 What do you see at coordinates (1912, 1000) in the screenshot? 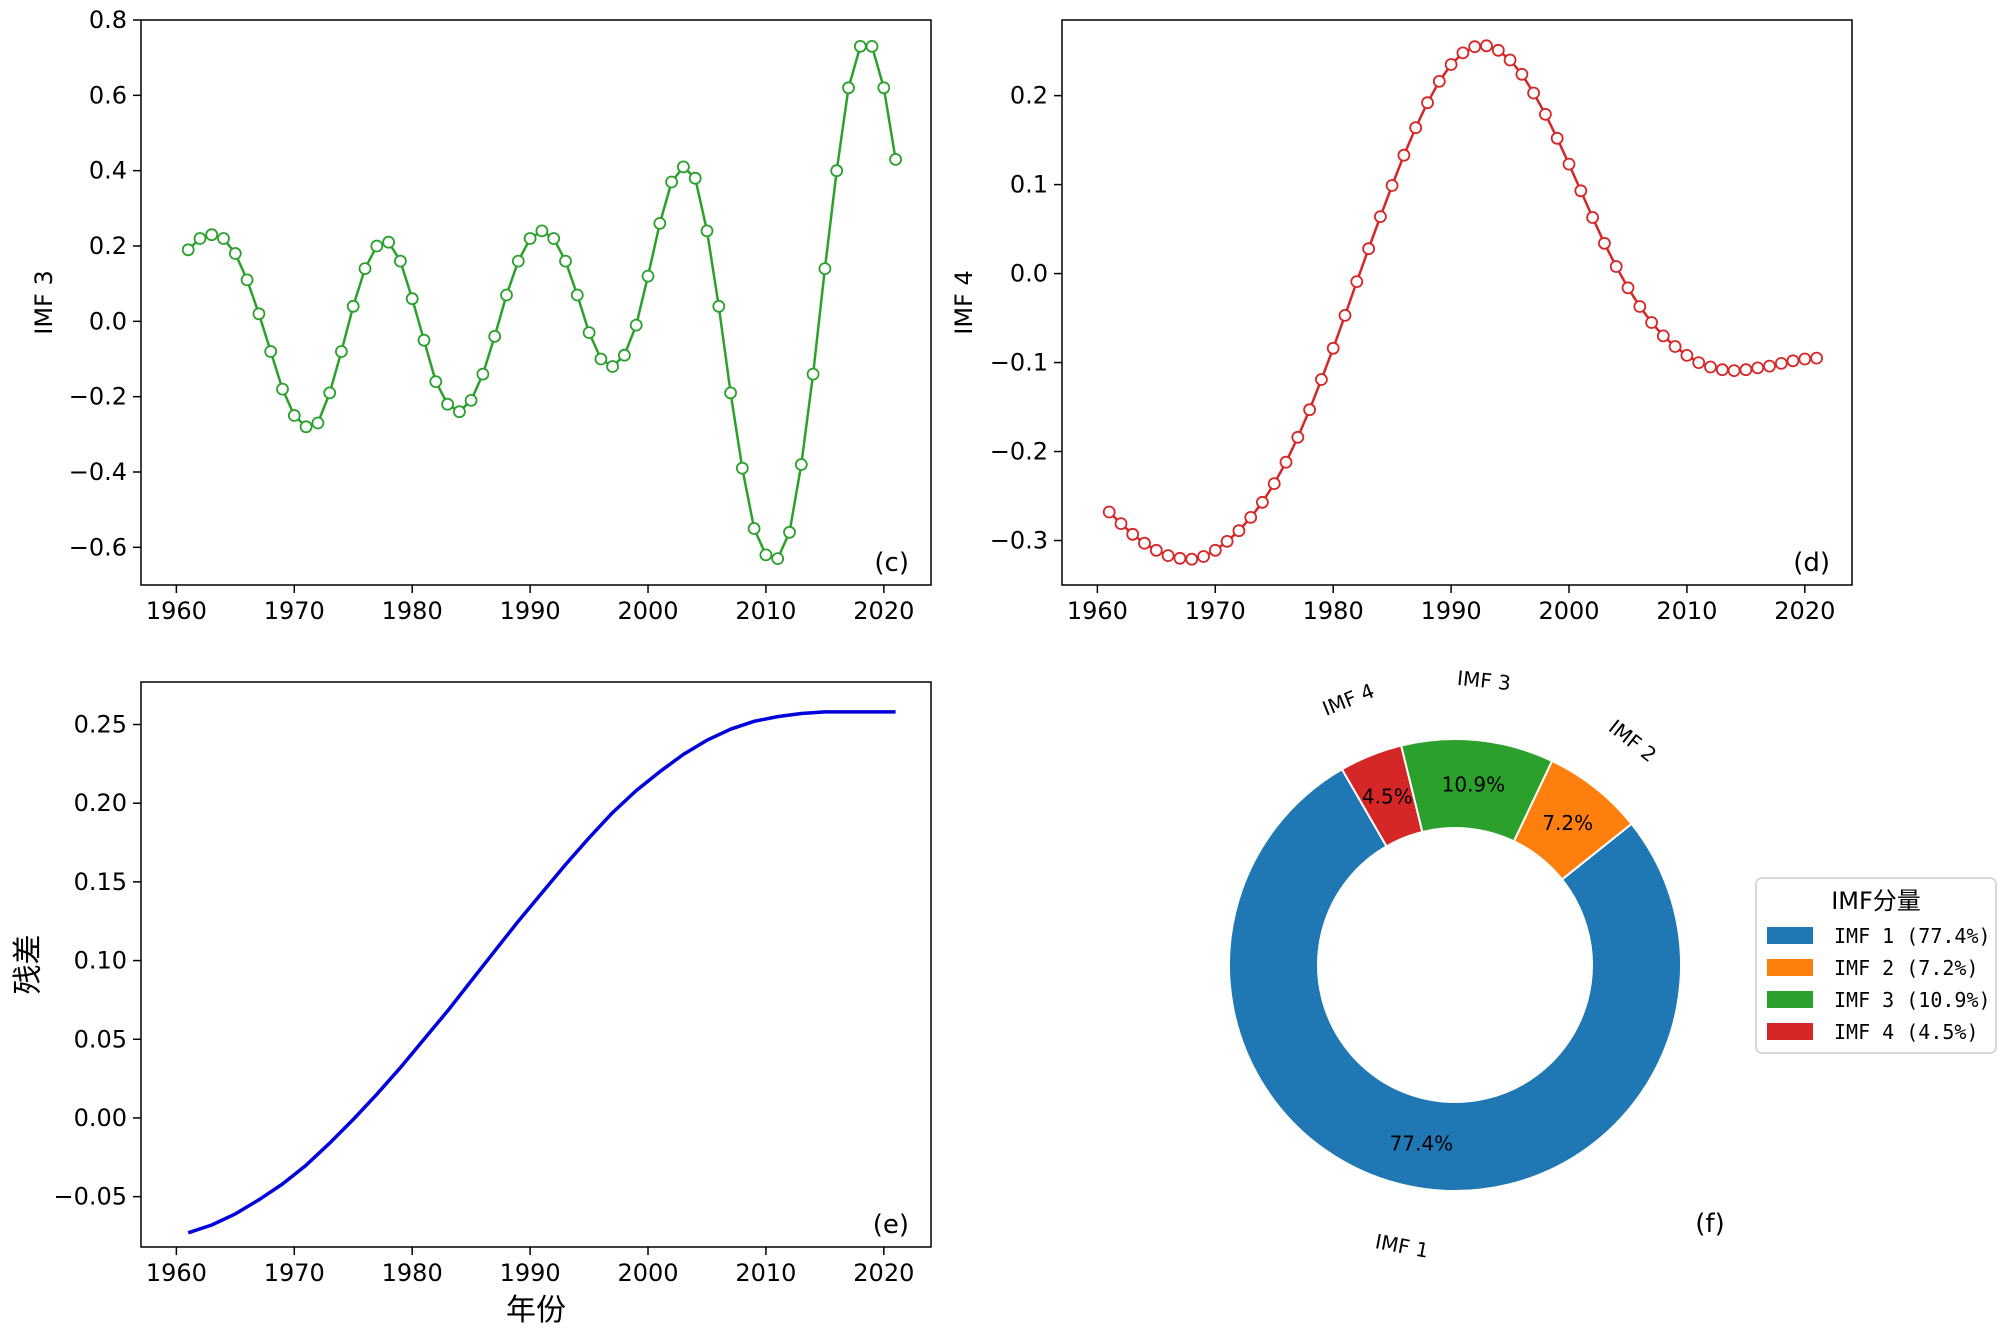
I see `legend-entry-label: IMF 3 (10.9%)` at bounding box center [1912, 1000].